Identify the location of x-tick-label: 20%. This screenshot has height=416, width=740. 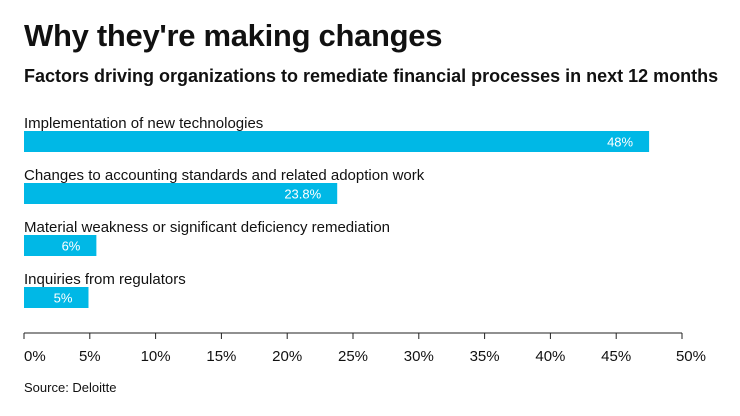
(287, 356).